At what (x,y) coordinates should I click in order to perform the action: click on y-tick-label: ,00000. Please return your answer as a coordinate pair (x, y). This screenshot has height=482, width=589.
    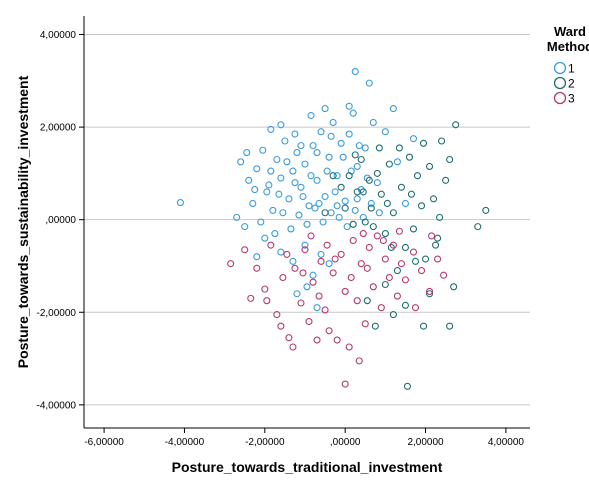
    Looking at the image, I should click on (60, 220).